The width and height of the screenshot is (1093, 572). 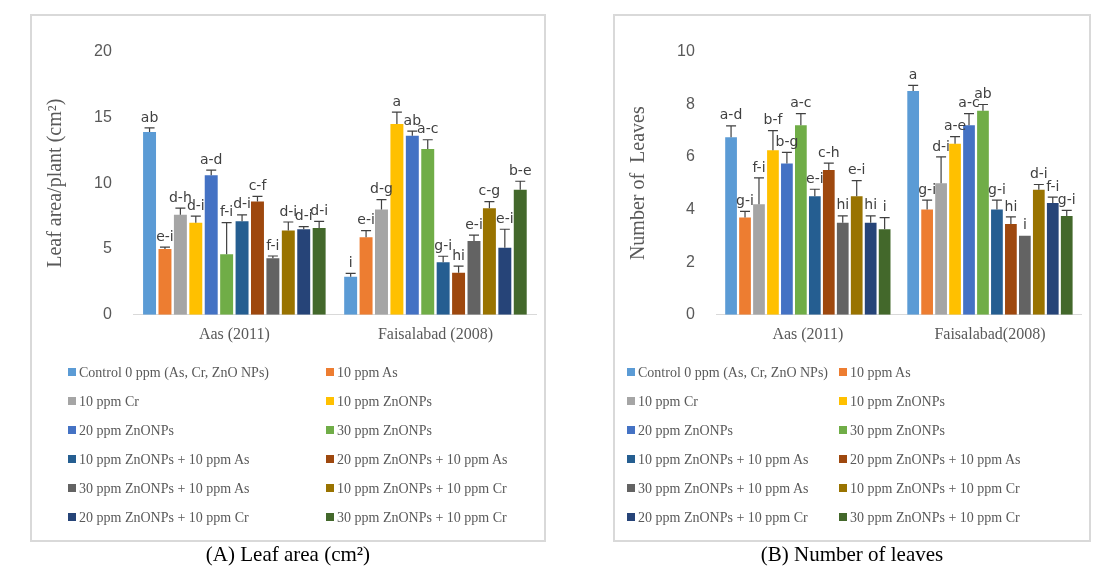 What do you see at coordinates (103, 116) in the screenshot?
I see `y-tick-label: 15` at bounding box center [103, 116].